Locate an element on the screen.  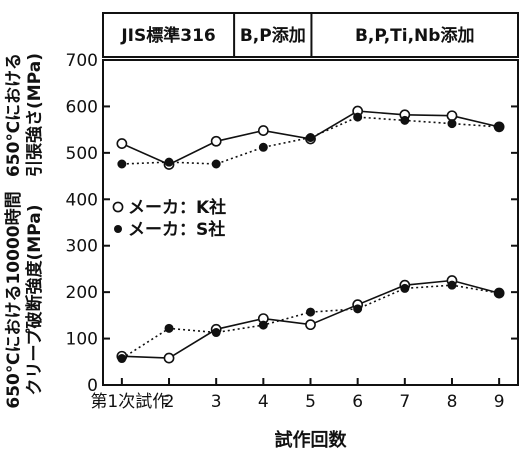
y-tick-label: 700 is located at coordinates (82, 61).